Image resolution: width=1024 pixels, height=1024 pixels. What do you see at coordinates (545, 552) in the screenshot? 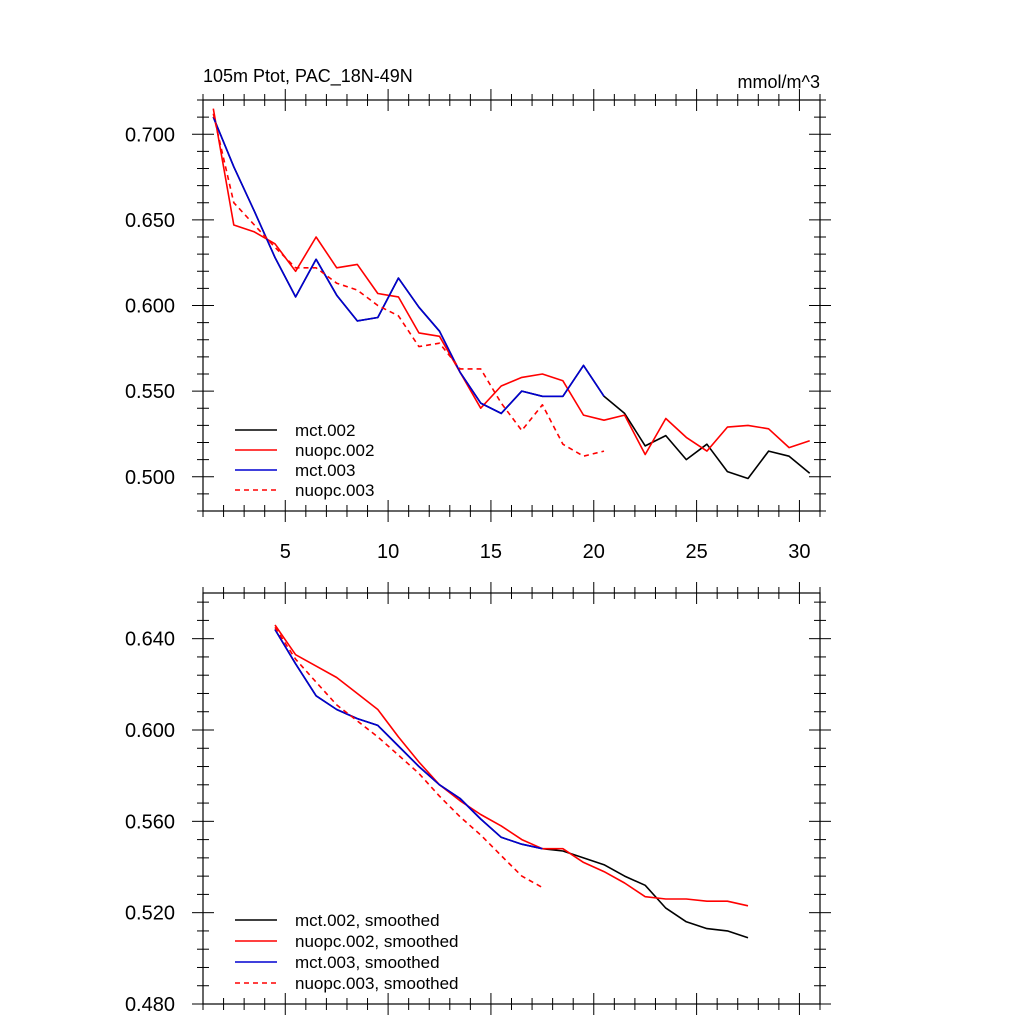
I see `x-axis-tick-labels: 5 10 15 20 25 30` at bounding box center [545, 552].